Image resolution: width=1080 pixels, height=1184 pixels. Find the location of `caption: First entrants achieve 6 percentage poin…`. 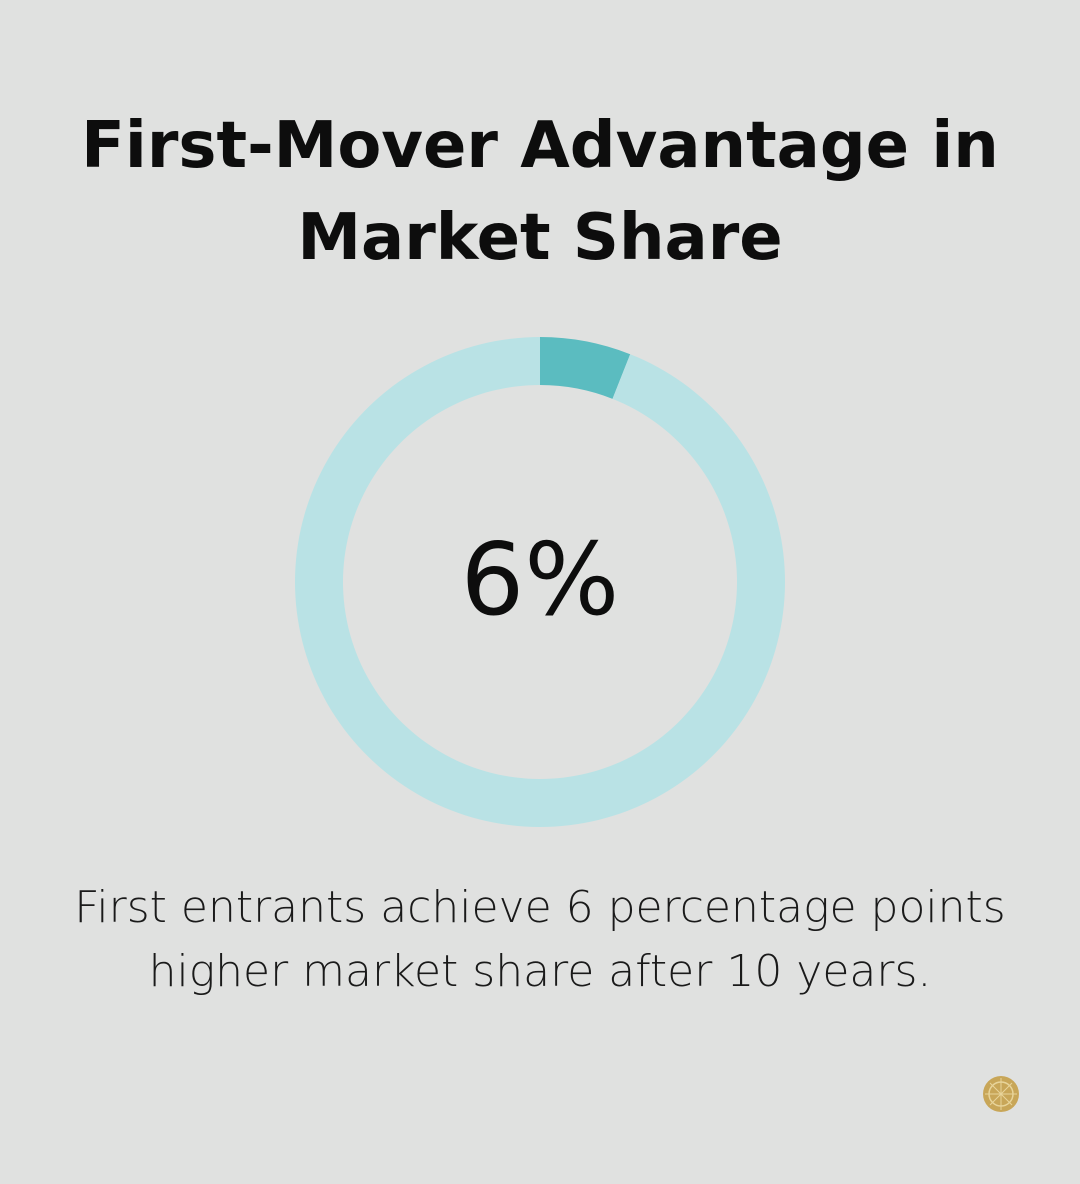

caption: First entrants achieve 6 percentage poin… is located at coordinates (540, 939).